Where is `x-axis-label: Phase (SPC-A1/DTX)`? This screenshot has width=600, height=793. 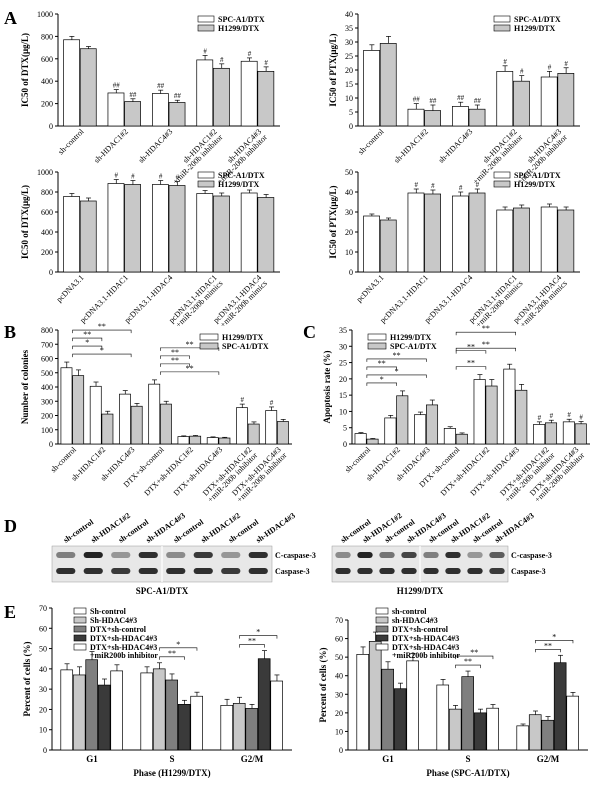
x-axis-label: Phase (SPC-A1/DTX) is located at coordinates (467, 773).